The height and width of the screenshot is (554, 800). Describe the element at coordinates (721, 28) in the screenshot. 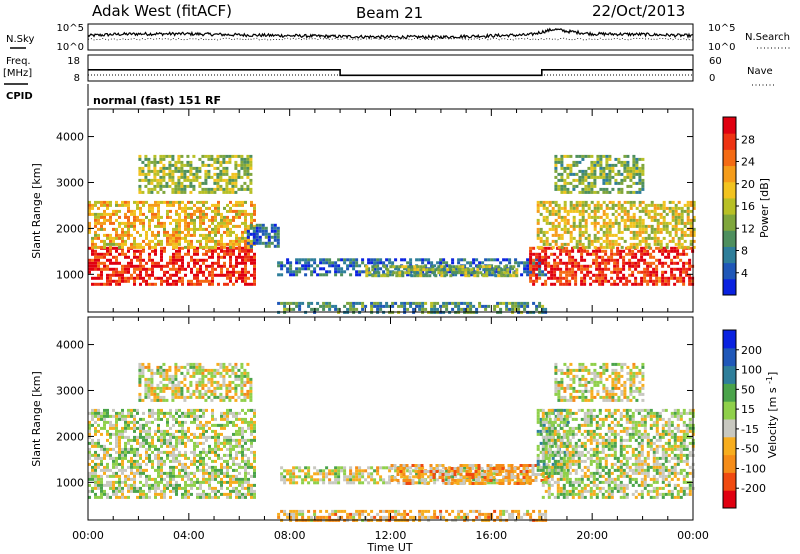

I see `noise-right-tick-top: 10^5` at that location.